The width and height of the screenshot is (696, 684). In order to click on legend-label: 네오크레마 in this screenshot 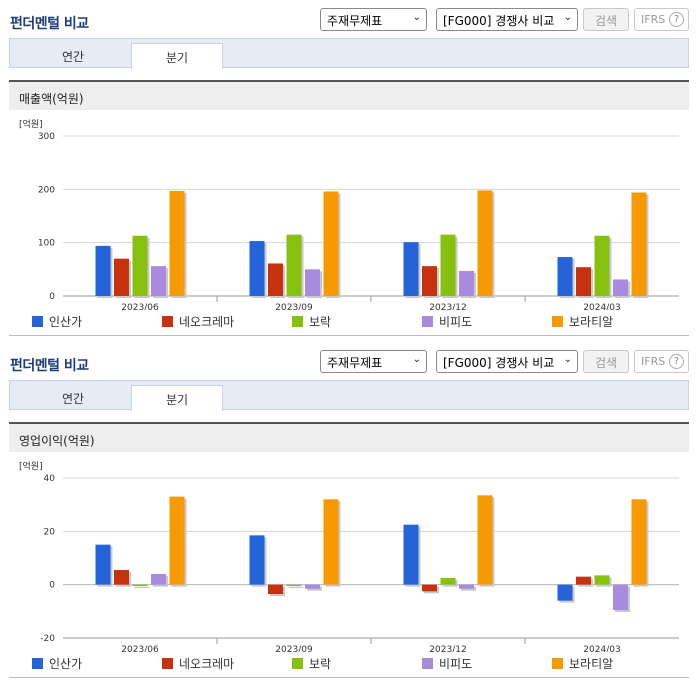, I will do `click(207, 322)`.